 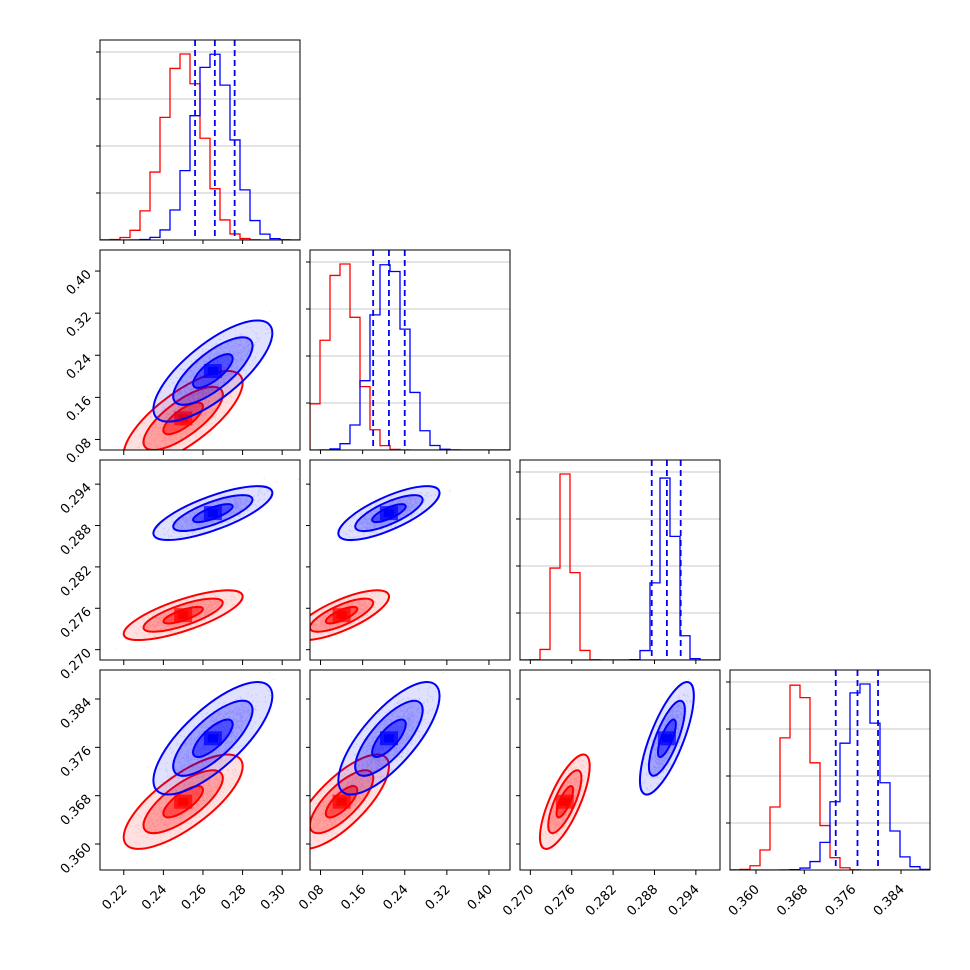 I want to click on y-tick-label: 0.16, so click(x=79, y=409).